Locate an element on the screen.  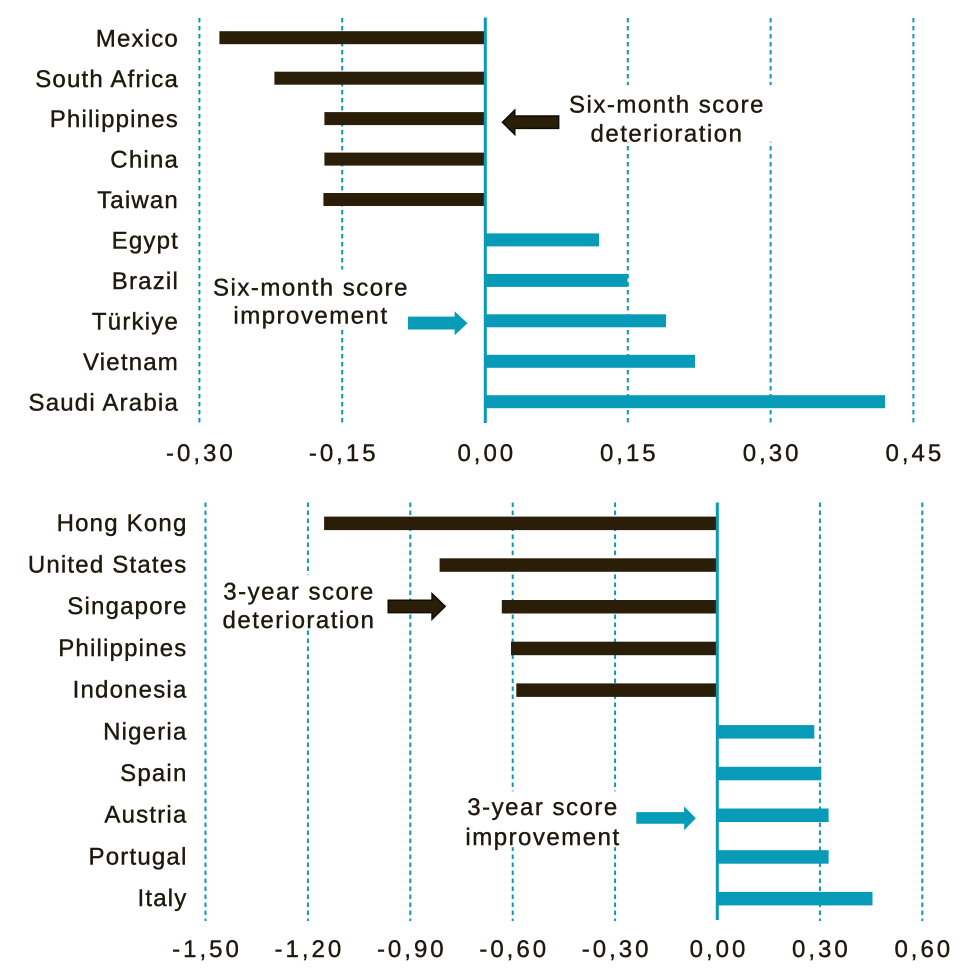
svg-text: Türkiye is located at coordinates (135, 321).